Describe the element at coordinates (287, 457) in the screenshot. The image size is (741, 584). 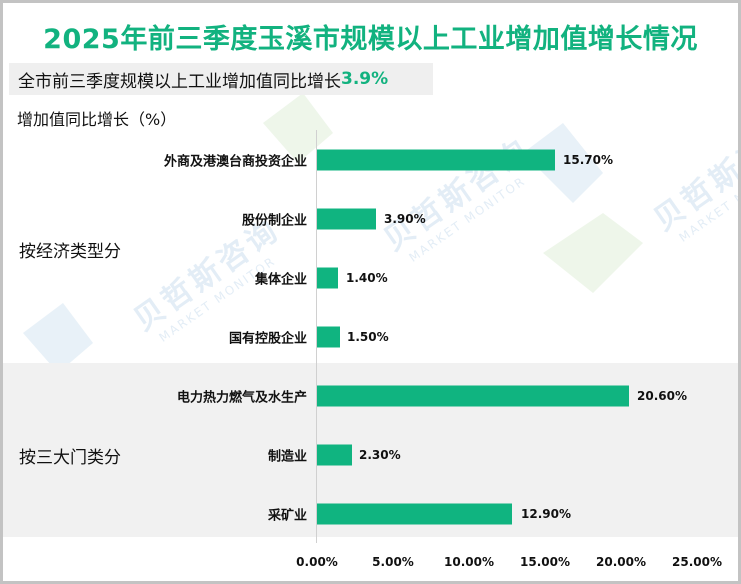
I see `category-label: 制造业` at that location.